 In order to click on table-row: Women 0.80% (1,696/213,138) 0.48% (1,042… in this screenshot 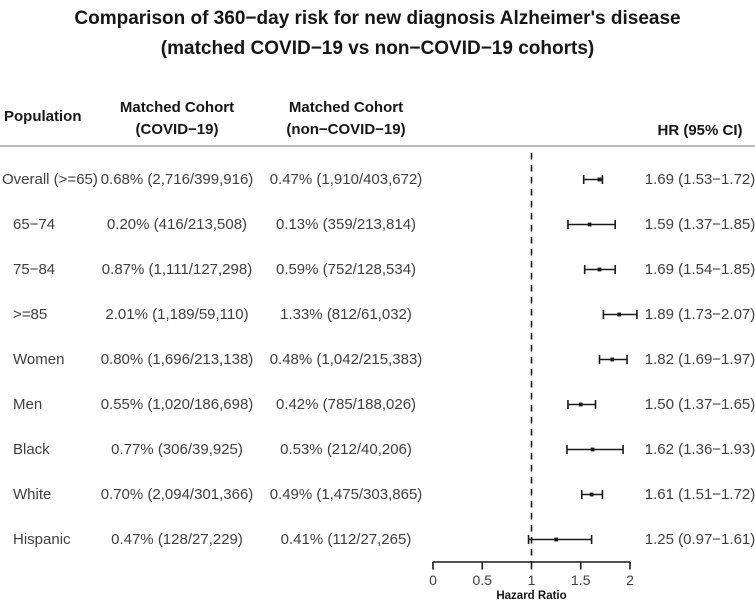, I will do `click(377, 359)`.